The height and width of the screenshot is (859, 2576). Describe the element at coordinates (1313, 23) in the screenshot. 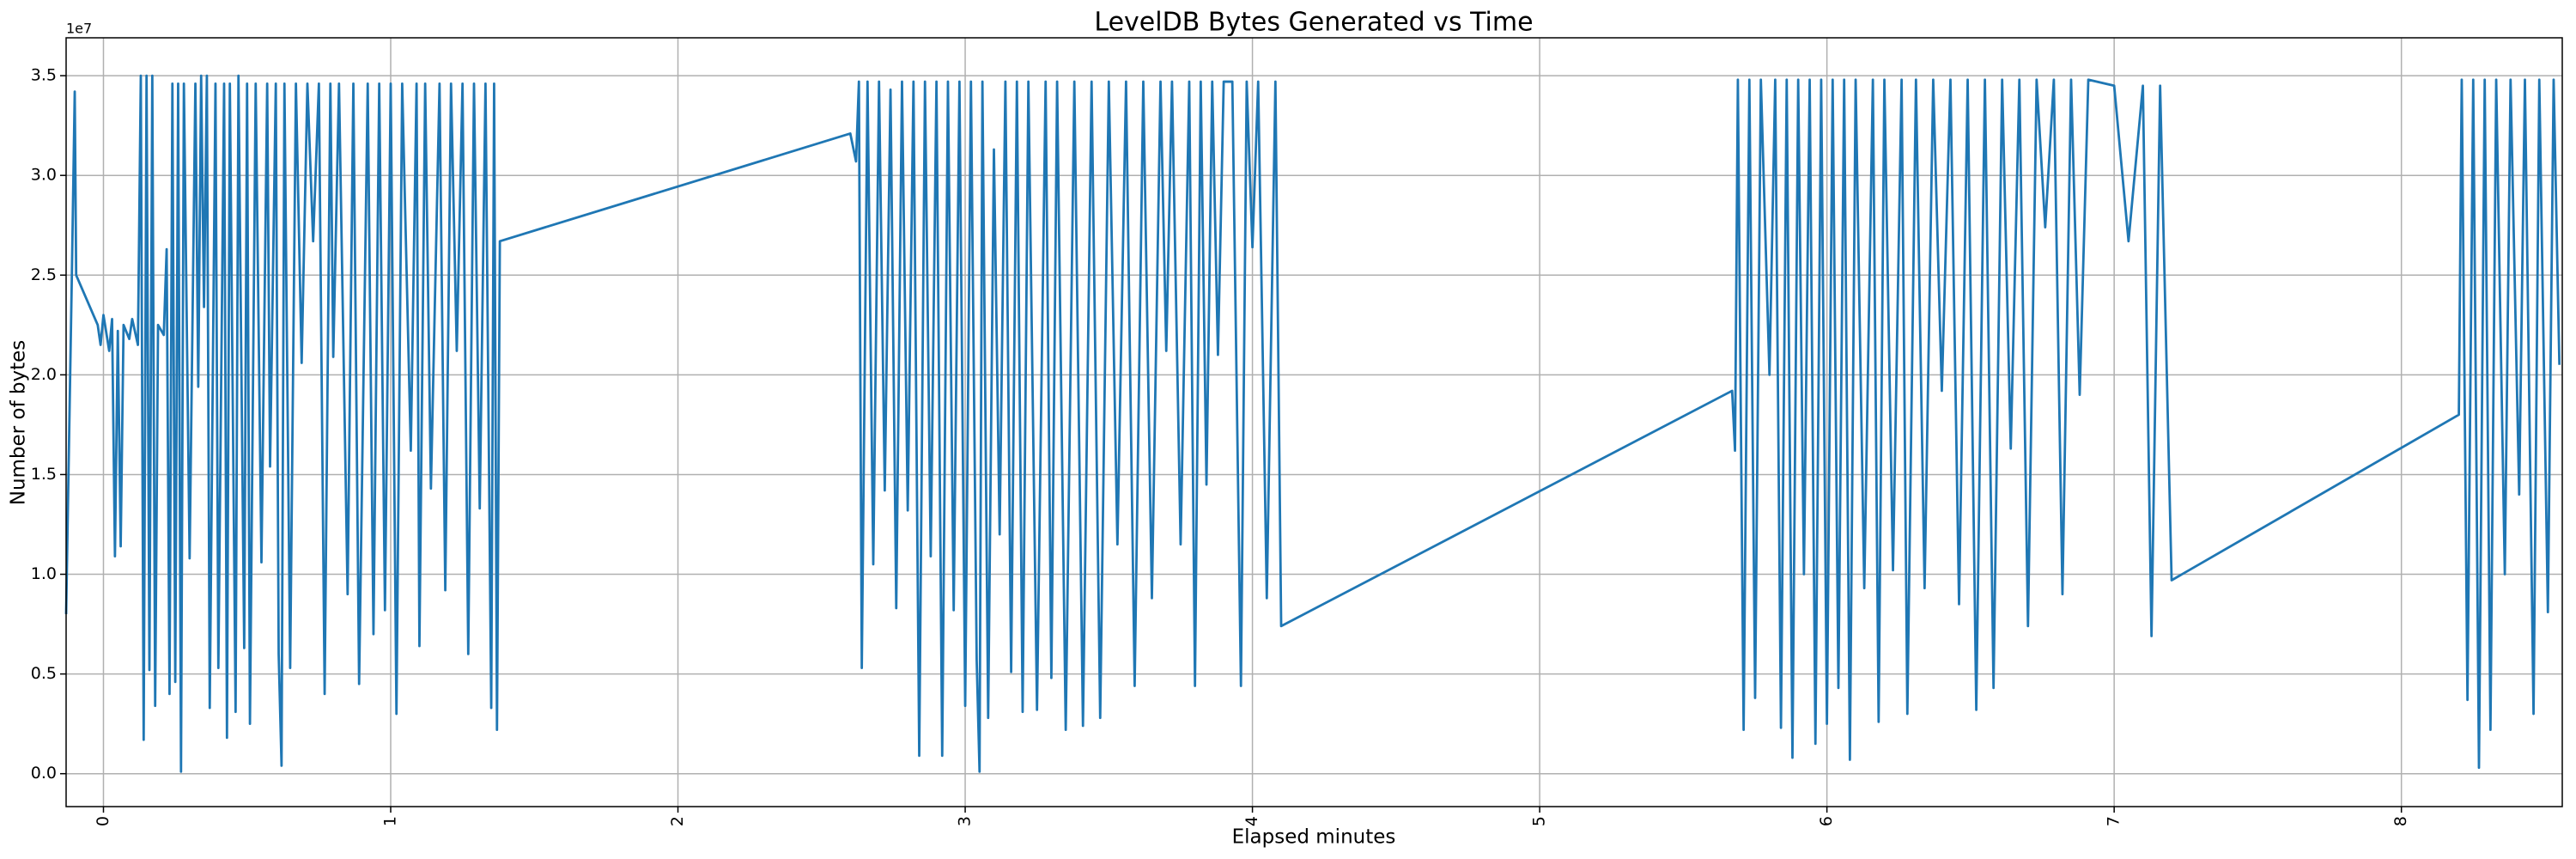

I see `chart-title: LevelDB Bytes Generated vs Time` at that location.